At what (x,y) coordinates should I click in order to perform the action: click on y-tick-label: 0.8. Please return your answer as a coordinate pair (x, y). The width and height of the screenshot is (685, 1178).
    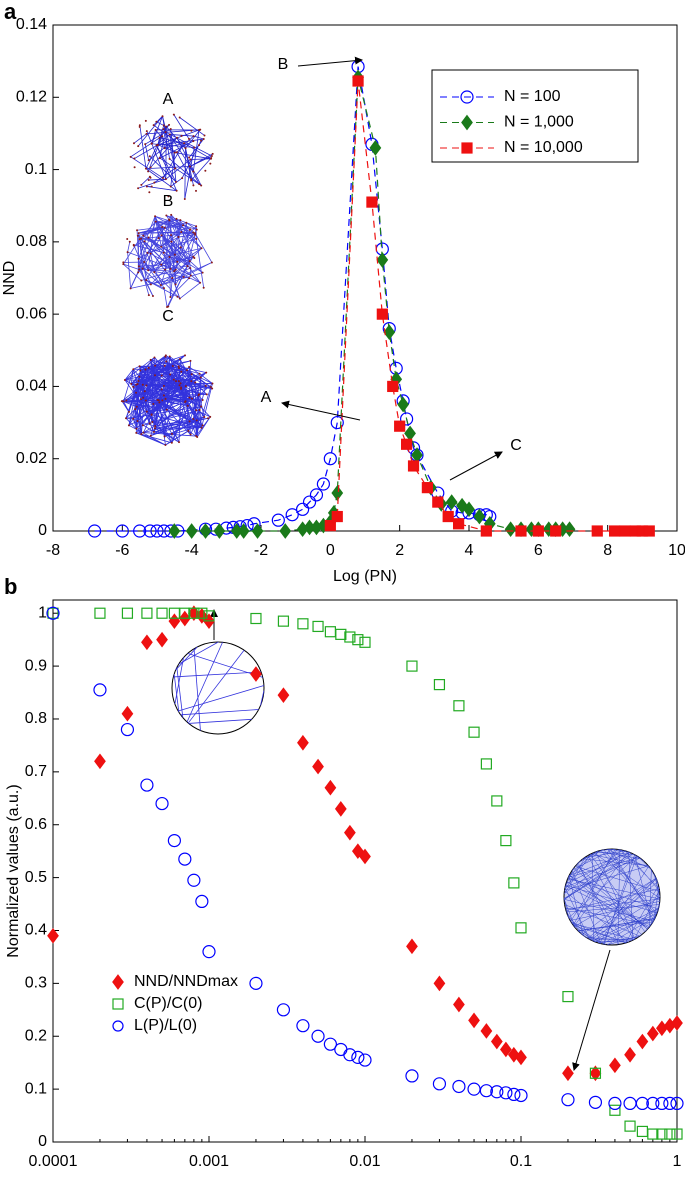
    Looking at the image, I should click on (36, 718).